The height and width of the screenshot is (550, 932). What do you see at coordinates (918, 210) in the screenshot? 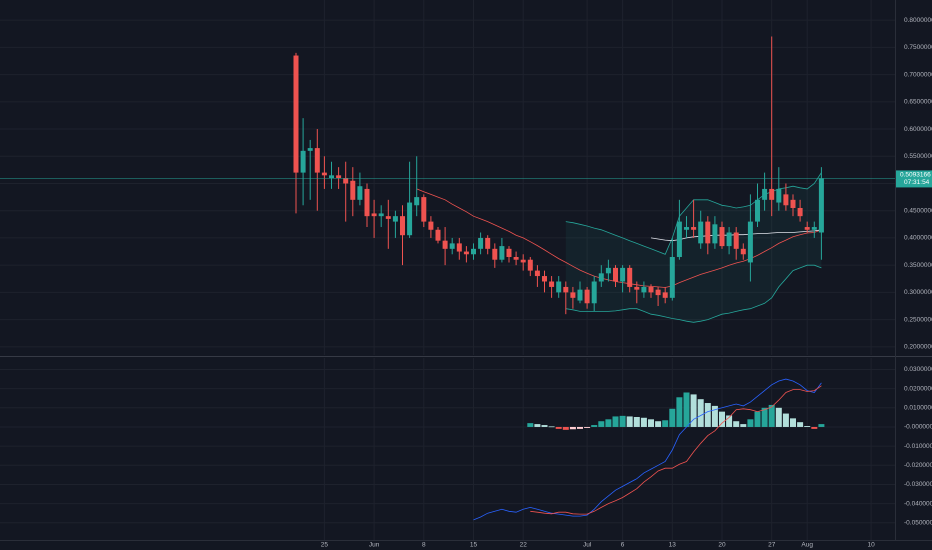
I see `y-tick-label: 0.45000000` at bounding box center [918, 210].